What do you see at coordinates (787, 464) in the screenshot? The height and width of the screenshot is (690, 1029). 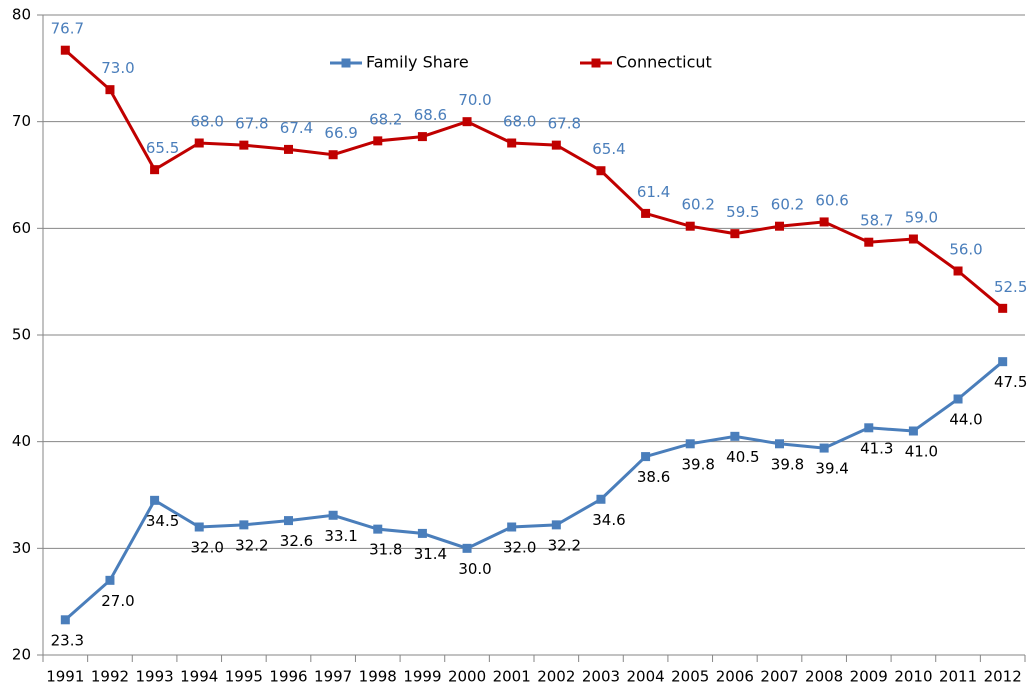 I see `data-label: 39.8` at bounding box center [787, 464].